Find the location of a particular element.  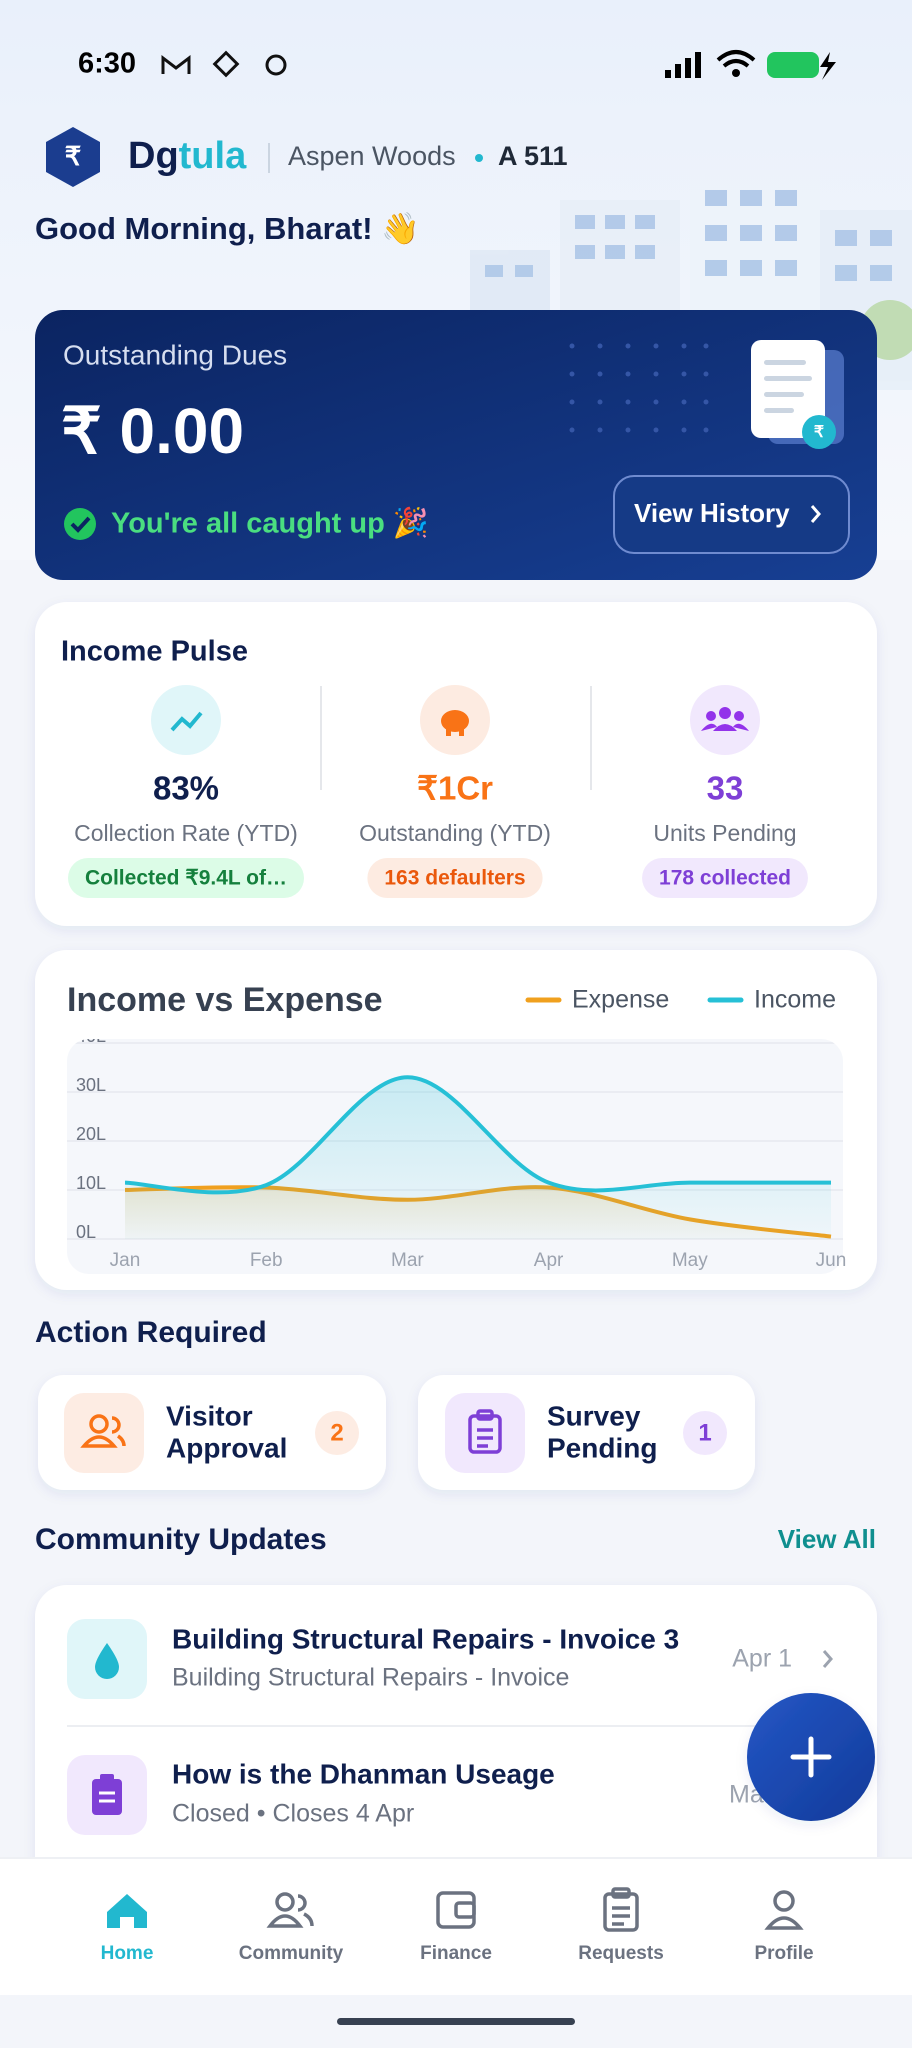

dot is located at coordinates (479, 158).